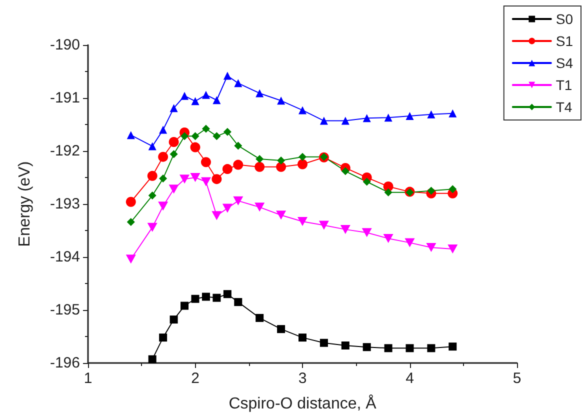 This screenshot has height=420, width=583. What do you see at coordinates (302, 378) in the screenshot?
I see `x-tick-label: 3` at bounding box center [302, 378].